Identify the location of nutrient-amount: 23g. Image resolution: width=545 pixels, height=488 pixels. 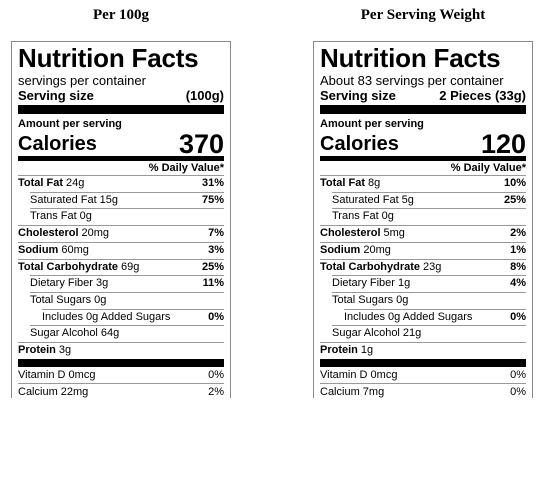
(432, 266).